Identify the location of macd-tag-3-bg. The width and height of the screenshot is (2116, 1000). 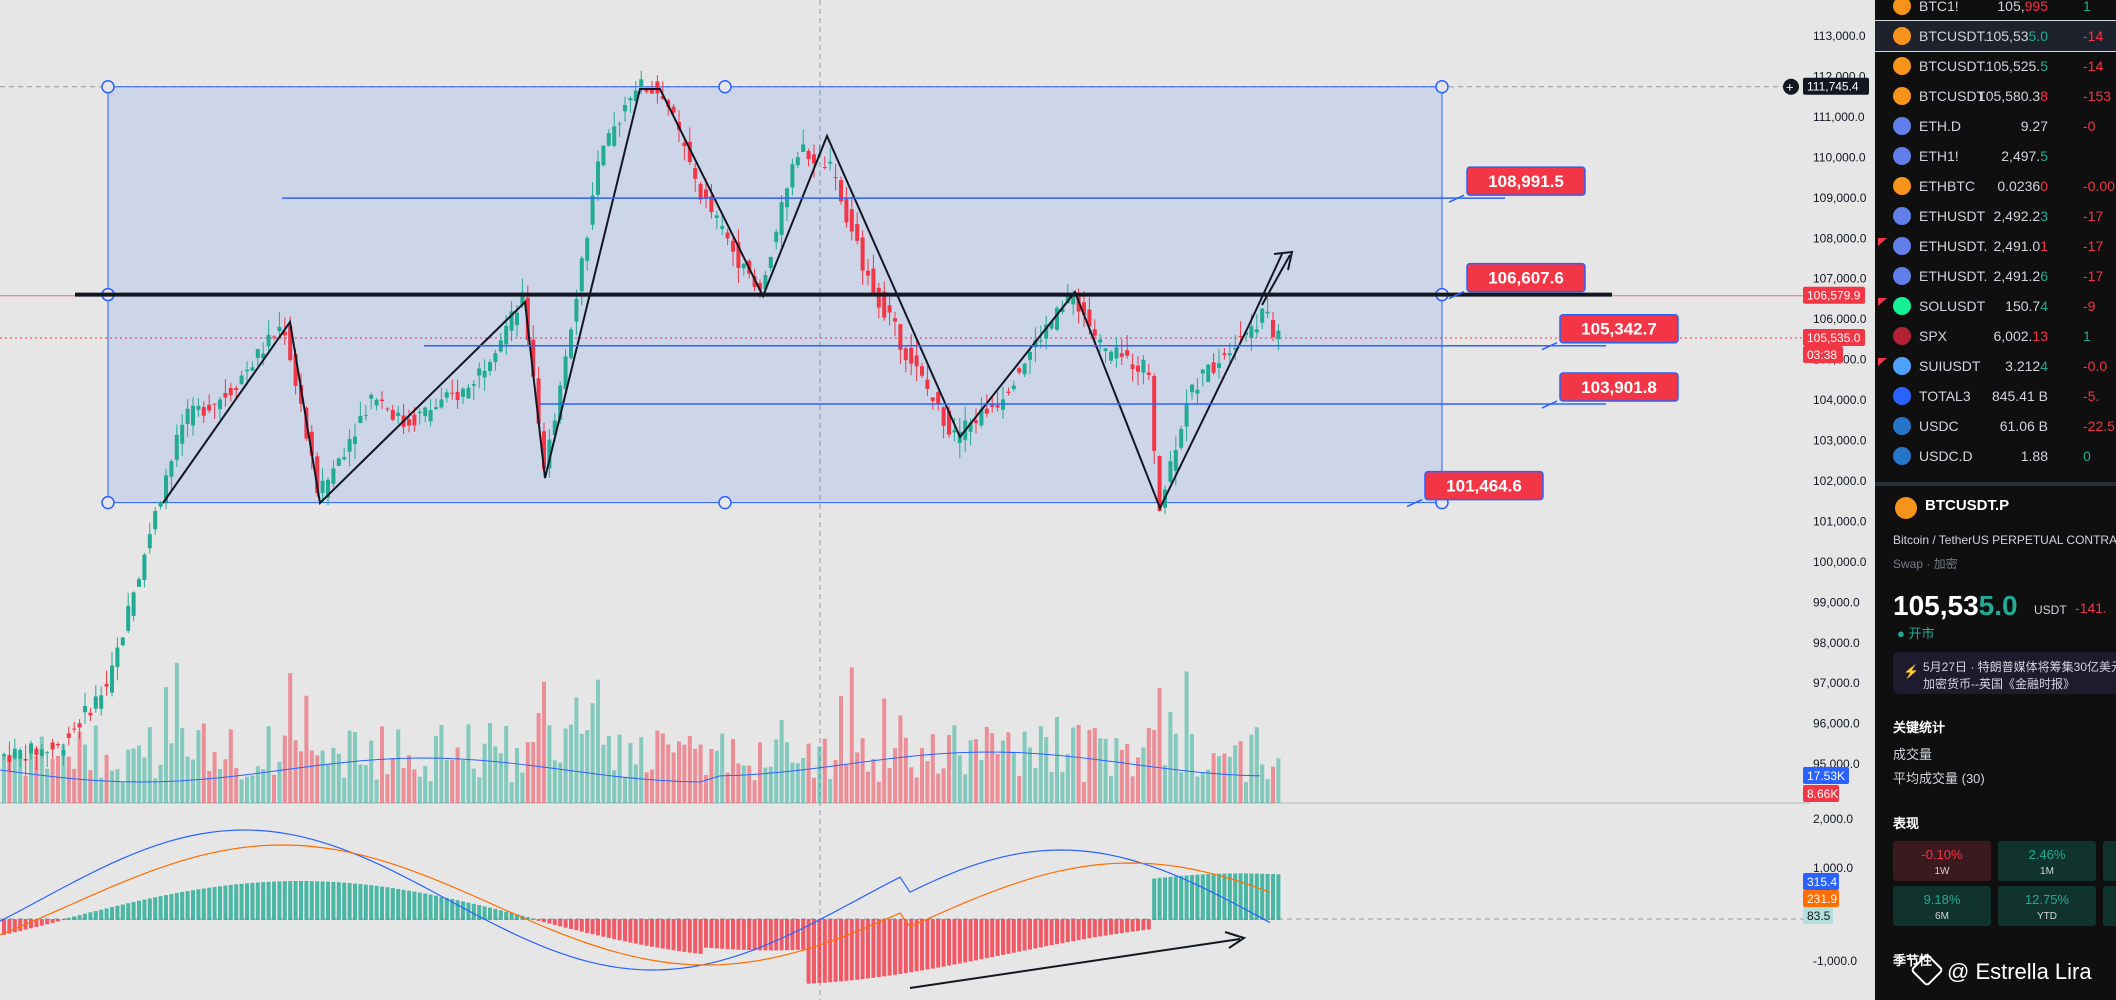
(1818, 915).